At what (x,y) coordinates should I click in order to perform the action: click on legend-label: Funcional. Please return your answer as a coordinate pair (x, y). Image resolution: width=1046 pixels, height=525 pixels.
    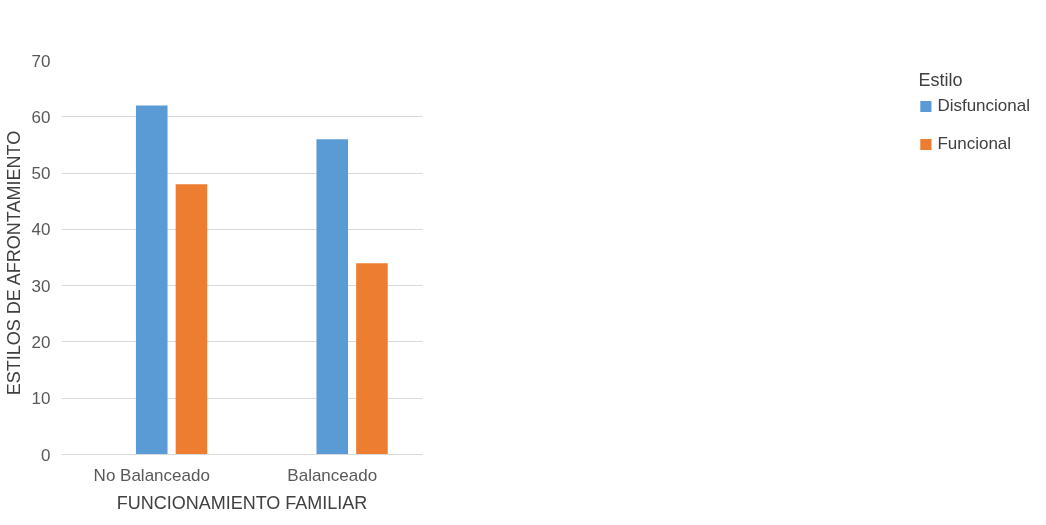
    Looking at the image, I should click on (974, 144).